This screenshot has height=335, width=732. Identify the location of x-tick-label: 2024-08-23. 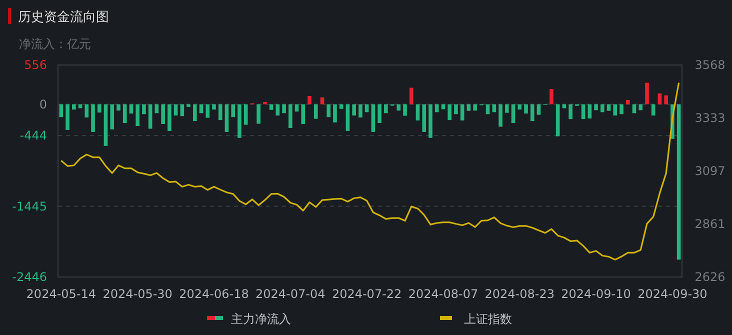
(519, 294).